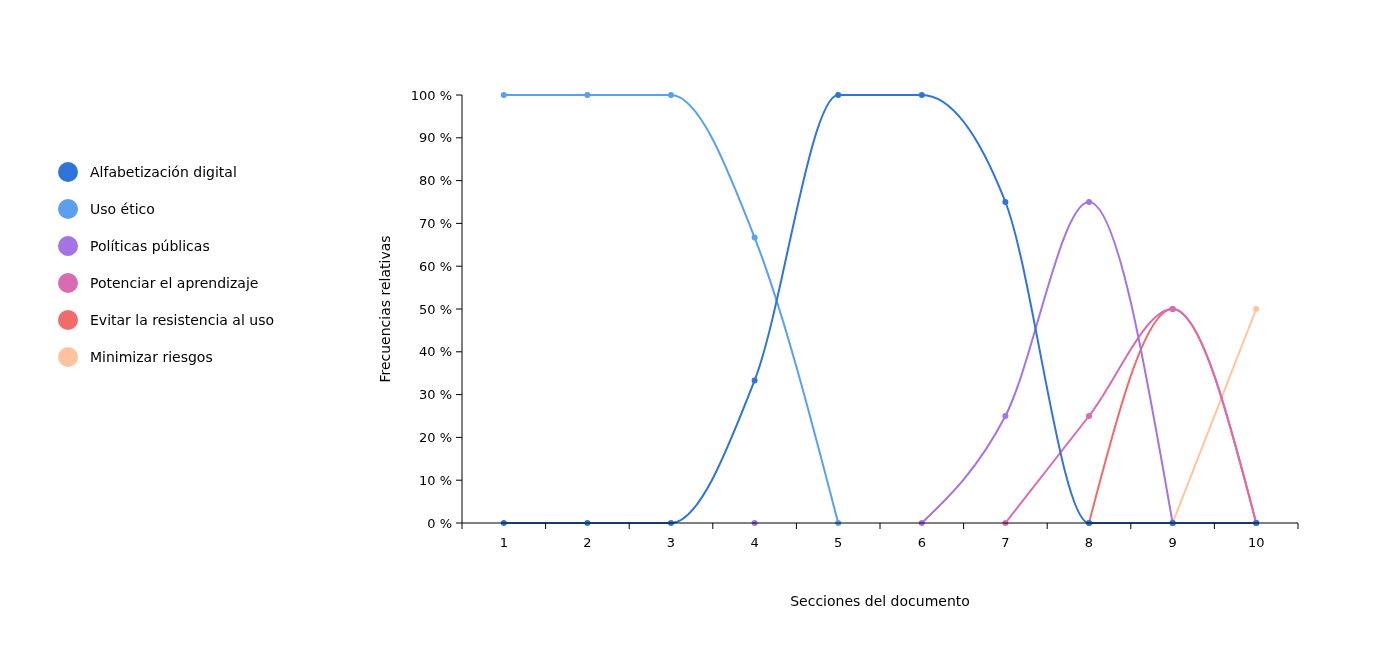  Describe the element at coordinates (431, 95) in the screenshot. I see `y-tick-label: 100 %` at that location.